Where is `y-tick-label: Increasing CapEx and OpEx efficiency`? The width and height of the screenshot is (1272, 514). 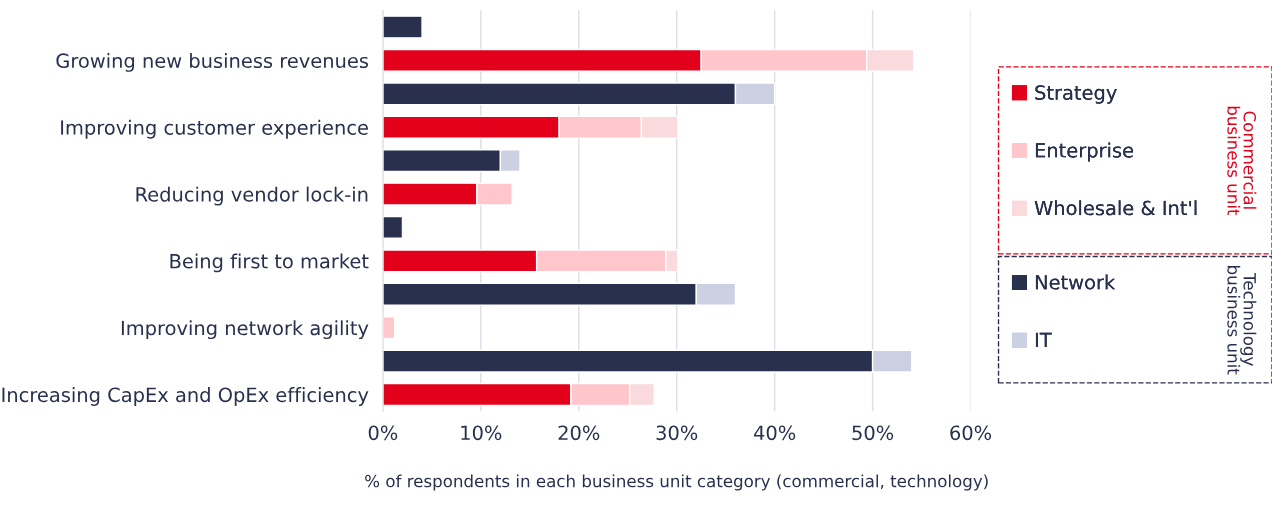
y-tick-label: Increasing CapEx and OpEx efficiency is located at coordinates (185, 396).